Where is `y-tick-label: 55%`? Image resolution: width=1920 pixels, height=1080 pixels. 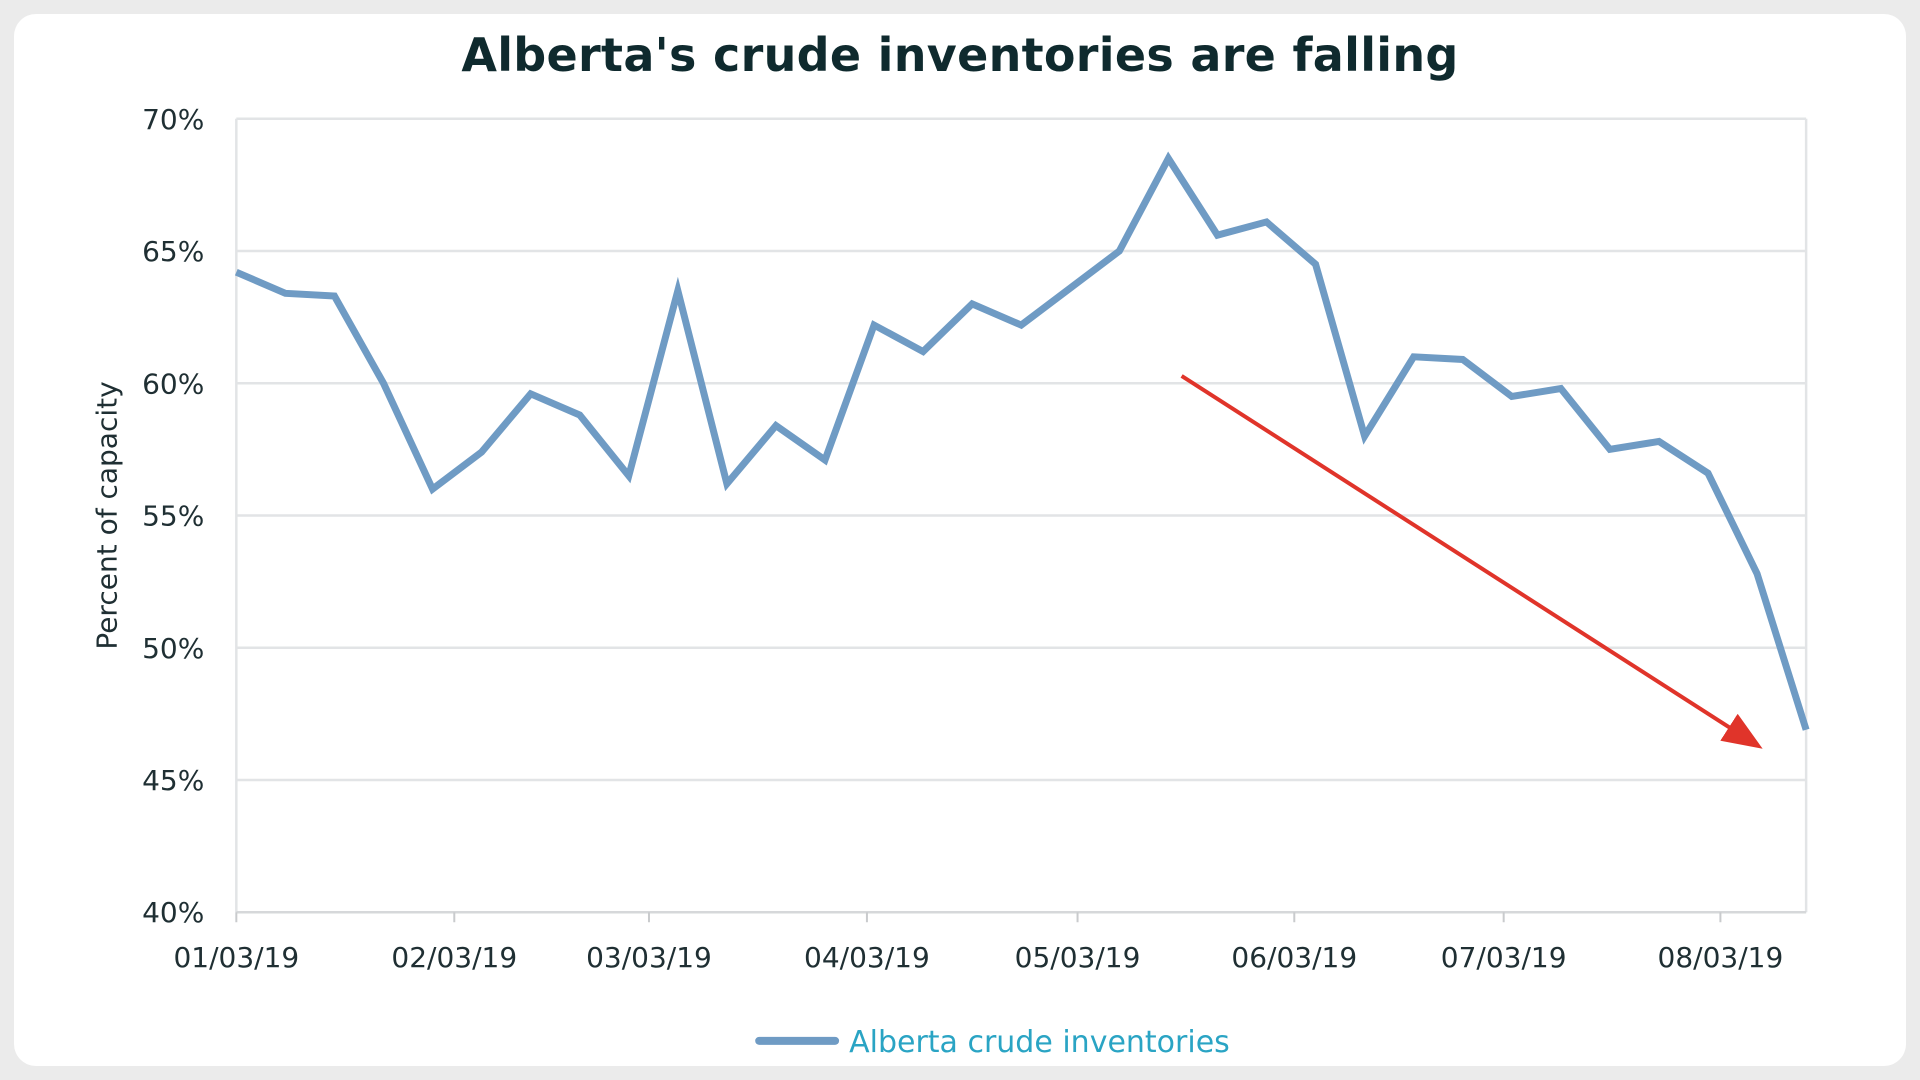 y-tick-label: 55% is located at coordinates (173, 516).